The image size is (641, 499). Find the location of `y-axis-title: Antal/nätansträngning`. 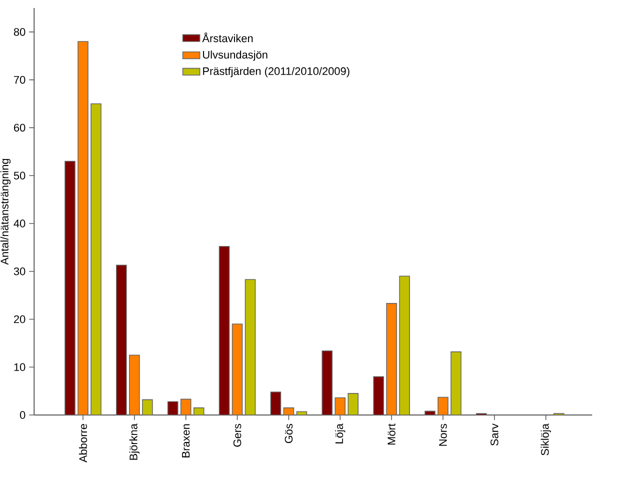

y-axis-title: Antal/nätansträngning is located at coordinates (5, 211).